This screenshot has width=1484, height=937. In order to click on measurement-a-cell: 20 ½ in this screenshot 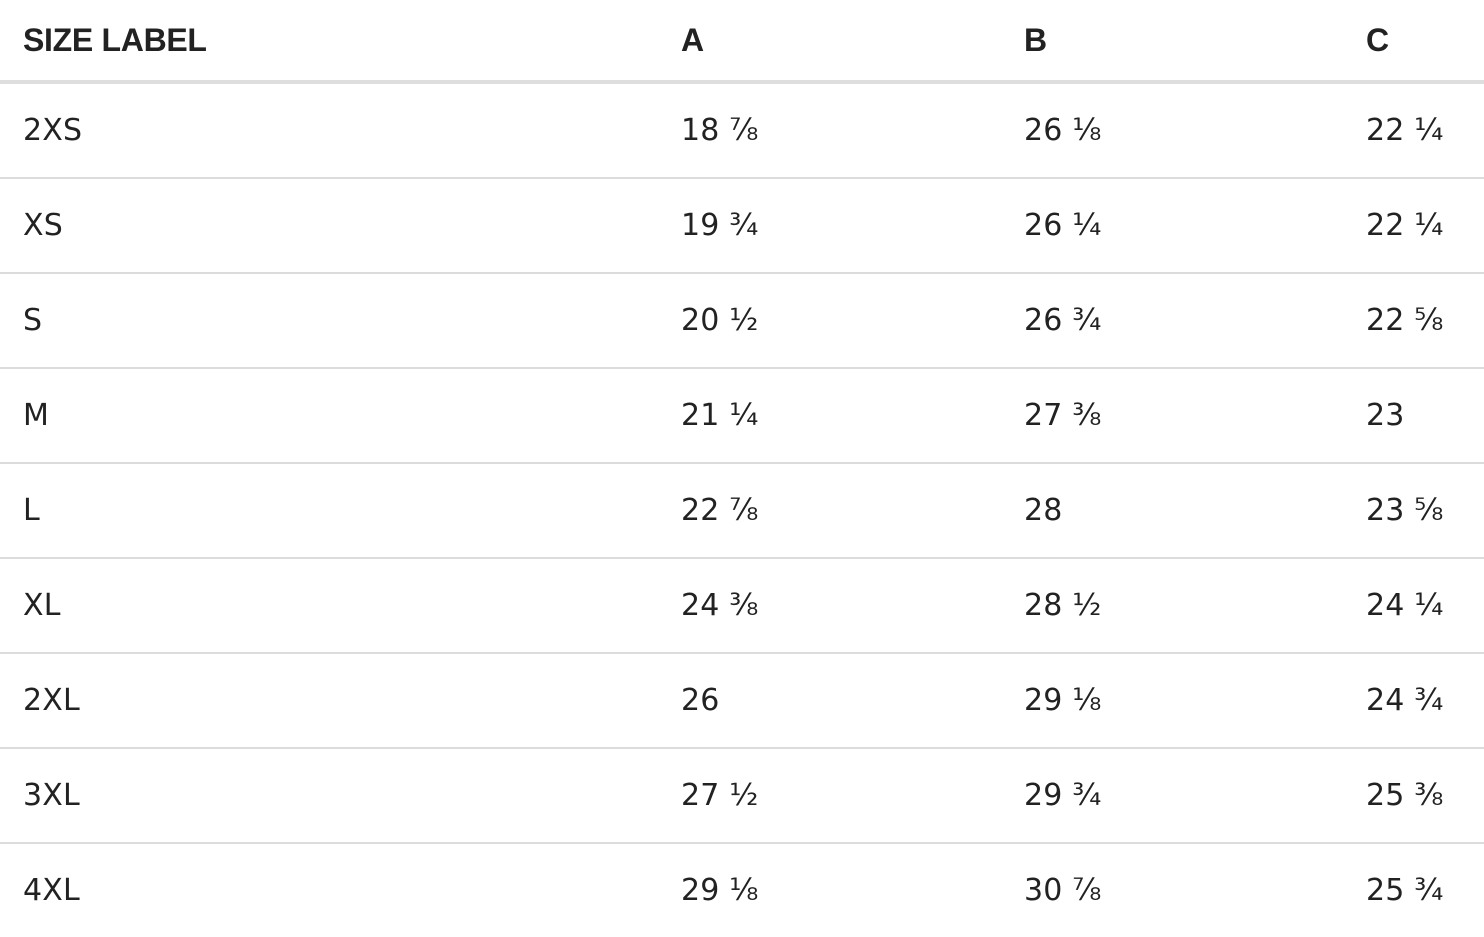, I will do `click(829, 321)`.